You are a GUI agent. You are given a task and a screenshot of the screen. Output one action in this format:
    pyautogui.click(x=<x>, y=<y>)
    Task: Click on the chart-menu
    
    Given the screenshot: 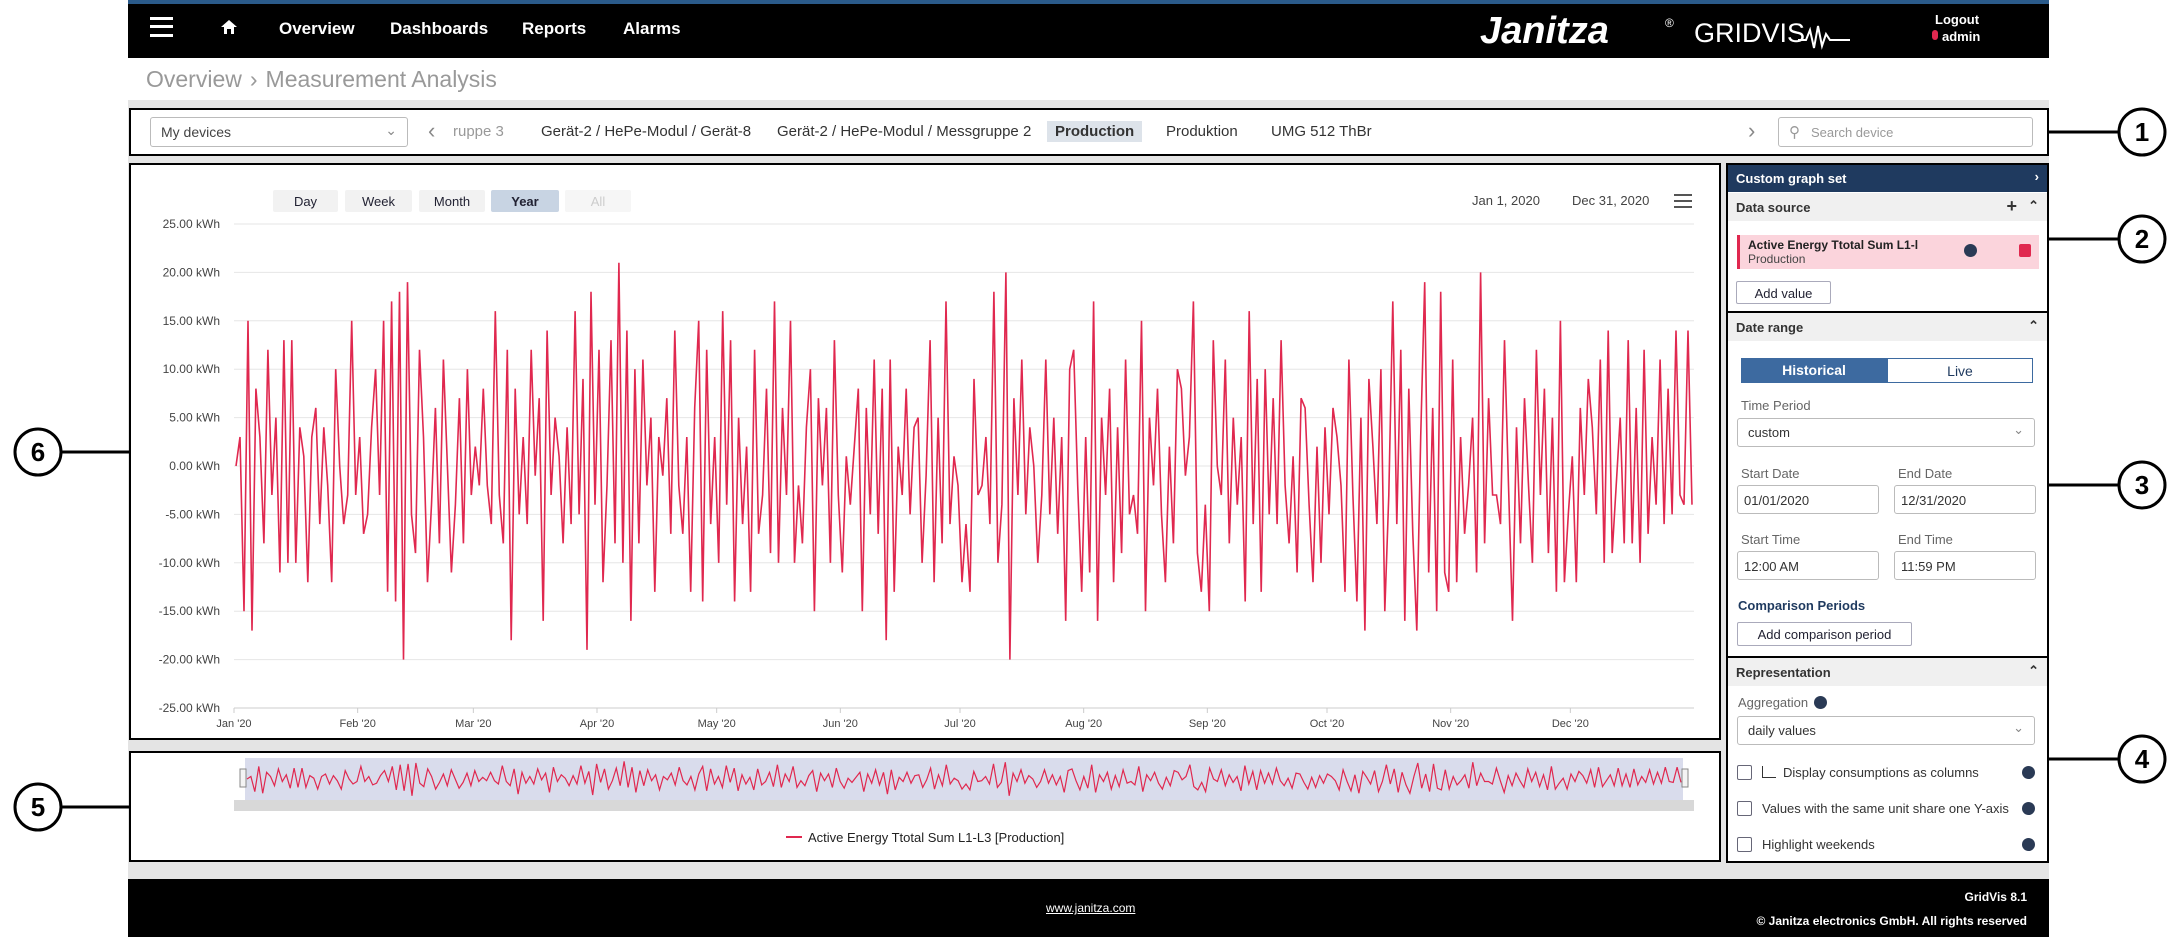 What is the action you would take?
    pyautogui.click(x=1683, y=201)
    